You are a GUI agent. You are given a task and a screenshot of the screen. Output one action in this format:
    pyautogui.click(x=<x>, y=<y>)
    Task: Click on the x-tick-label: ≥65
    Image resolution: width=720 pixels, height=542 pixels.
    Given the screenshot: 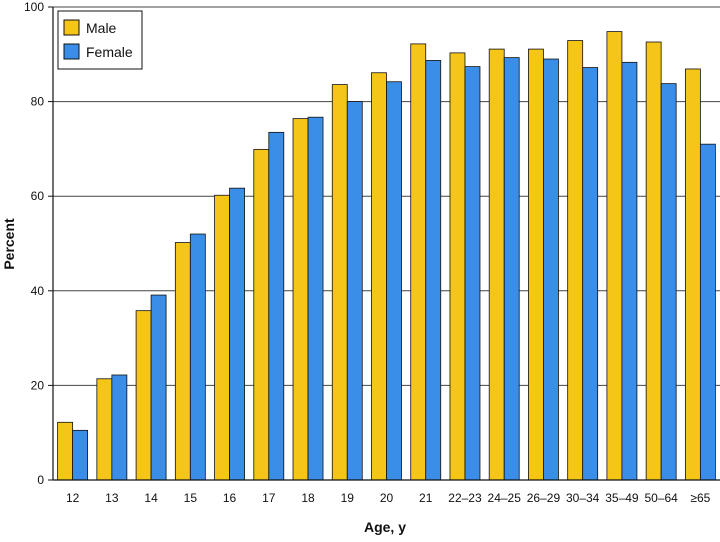 What is the action you would take?
    pyautogui.click(x=700, y=498)
    